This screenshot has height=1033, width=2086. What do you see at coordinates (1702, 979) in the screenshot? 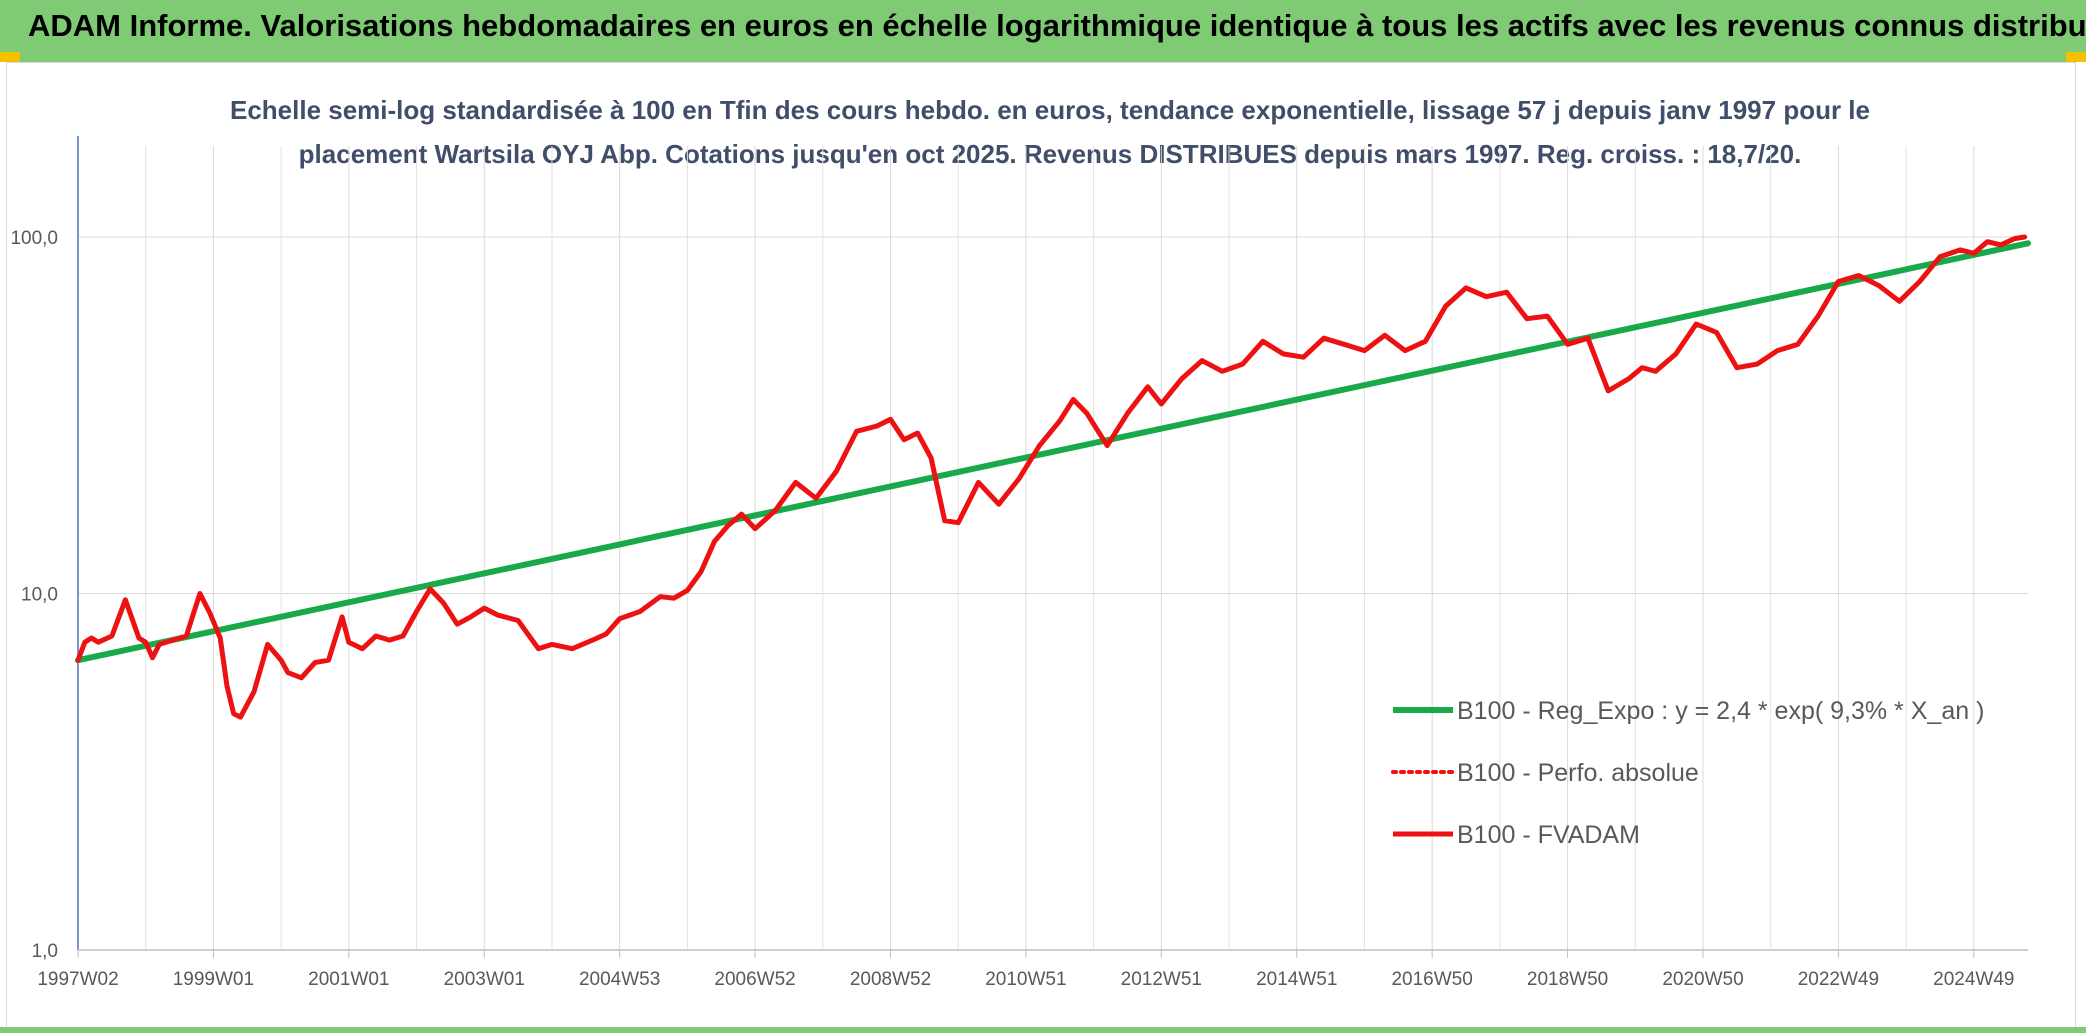
I see `x-tick-label: 2020W50` at bounding box center [1702, 979].